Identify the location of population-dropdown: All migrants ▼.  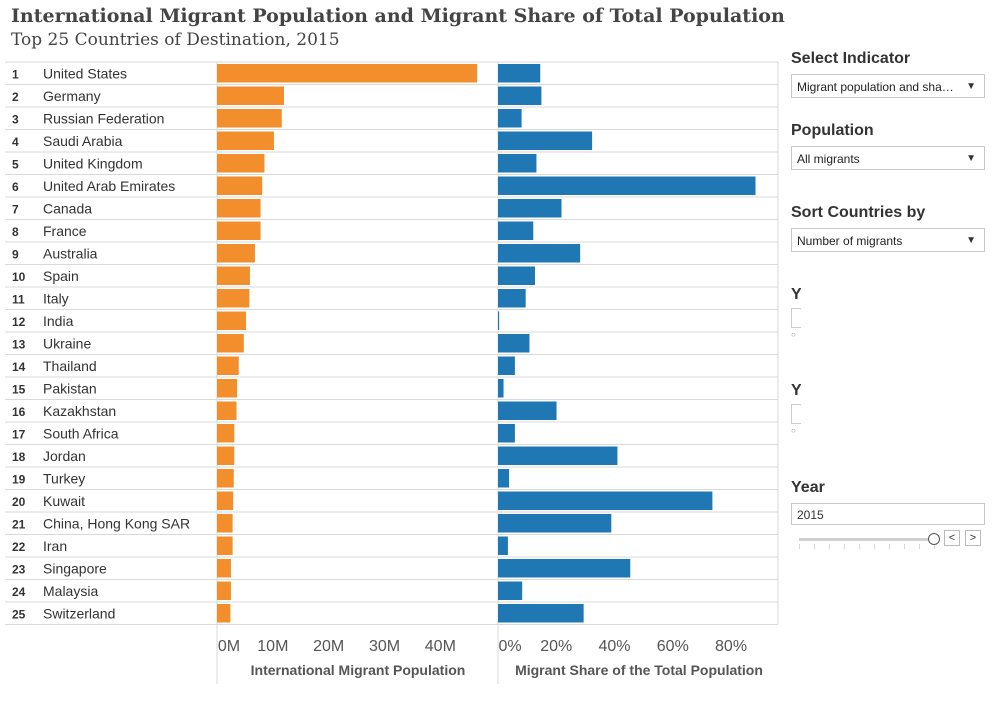
(888, 158).